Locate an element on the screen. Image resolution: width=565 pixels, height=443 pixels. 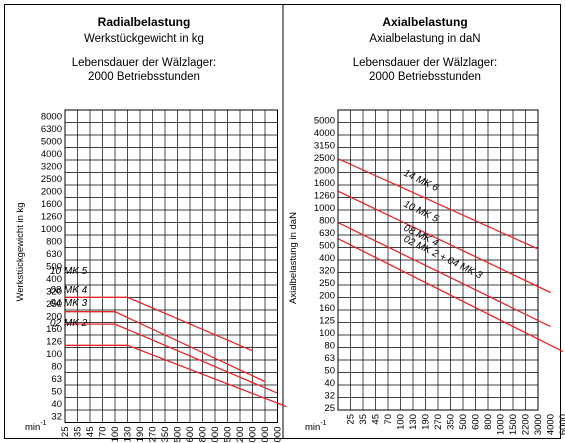
left-y-tick-label: 100 is located at coordinates (54, 354).